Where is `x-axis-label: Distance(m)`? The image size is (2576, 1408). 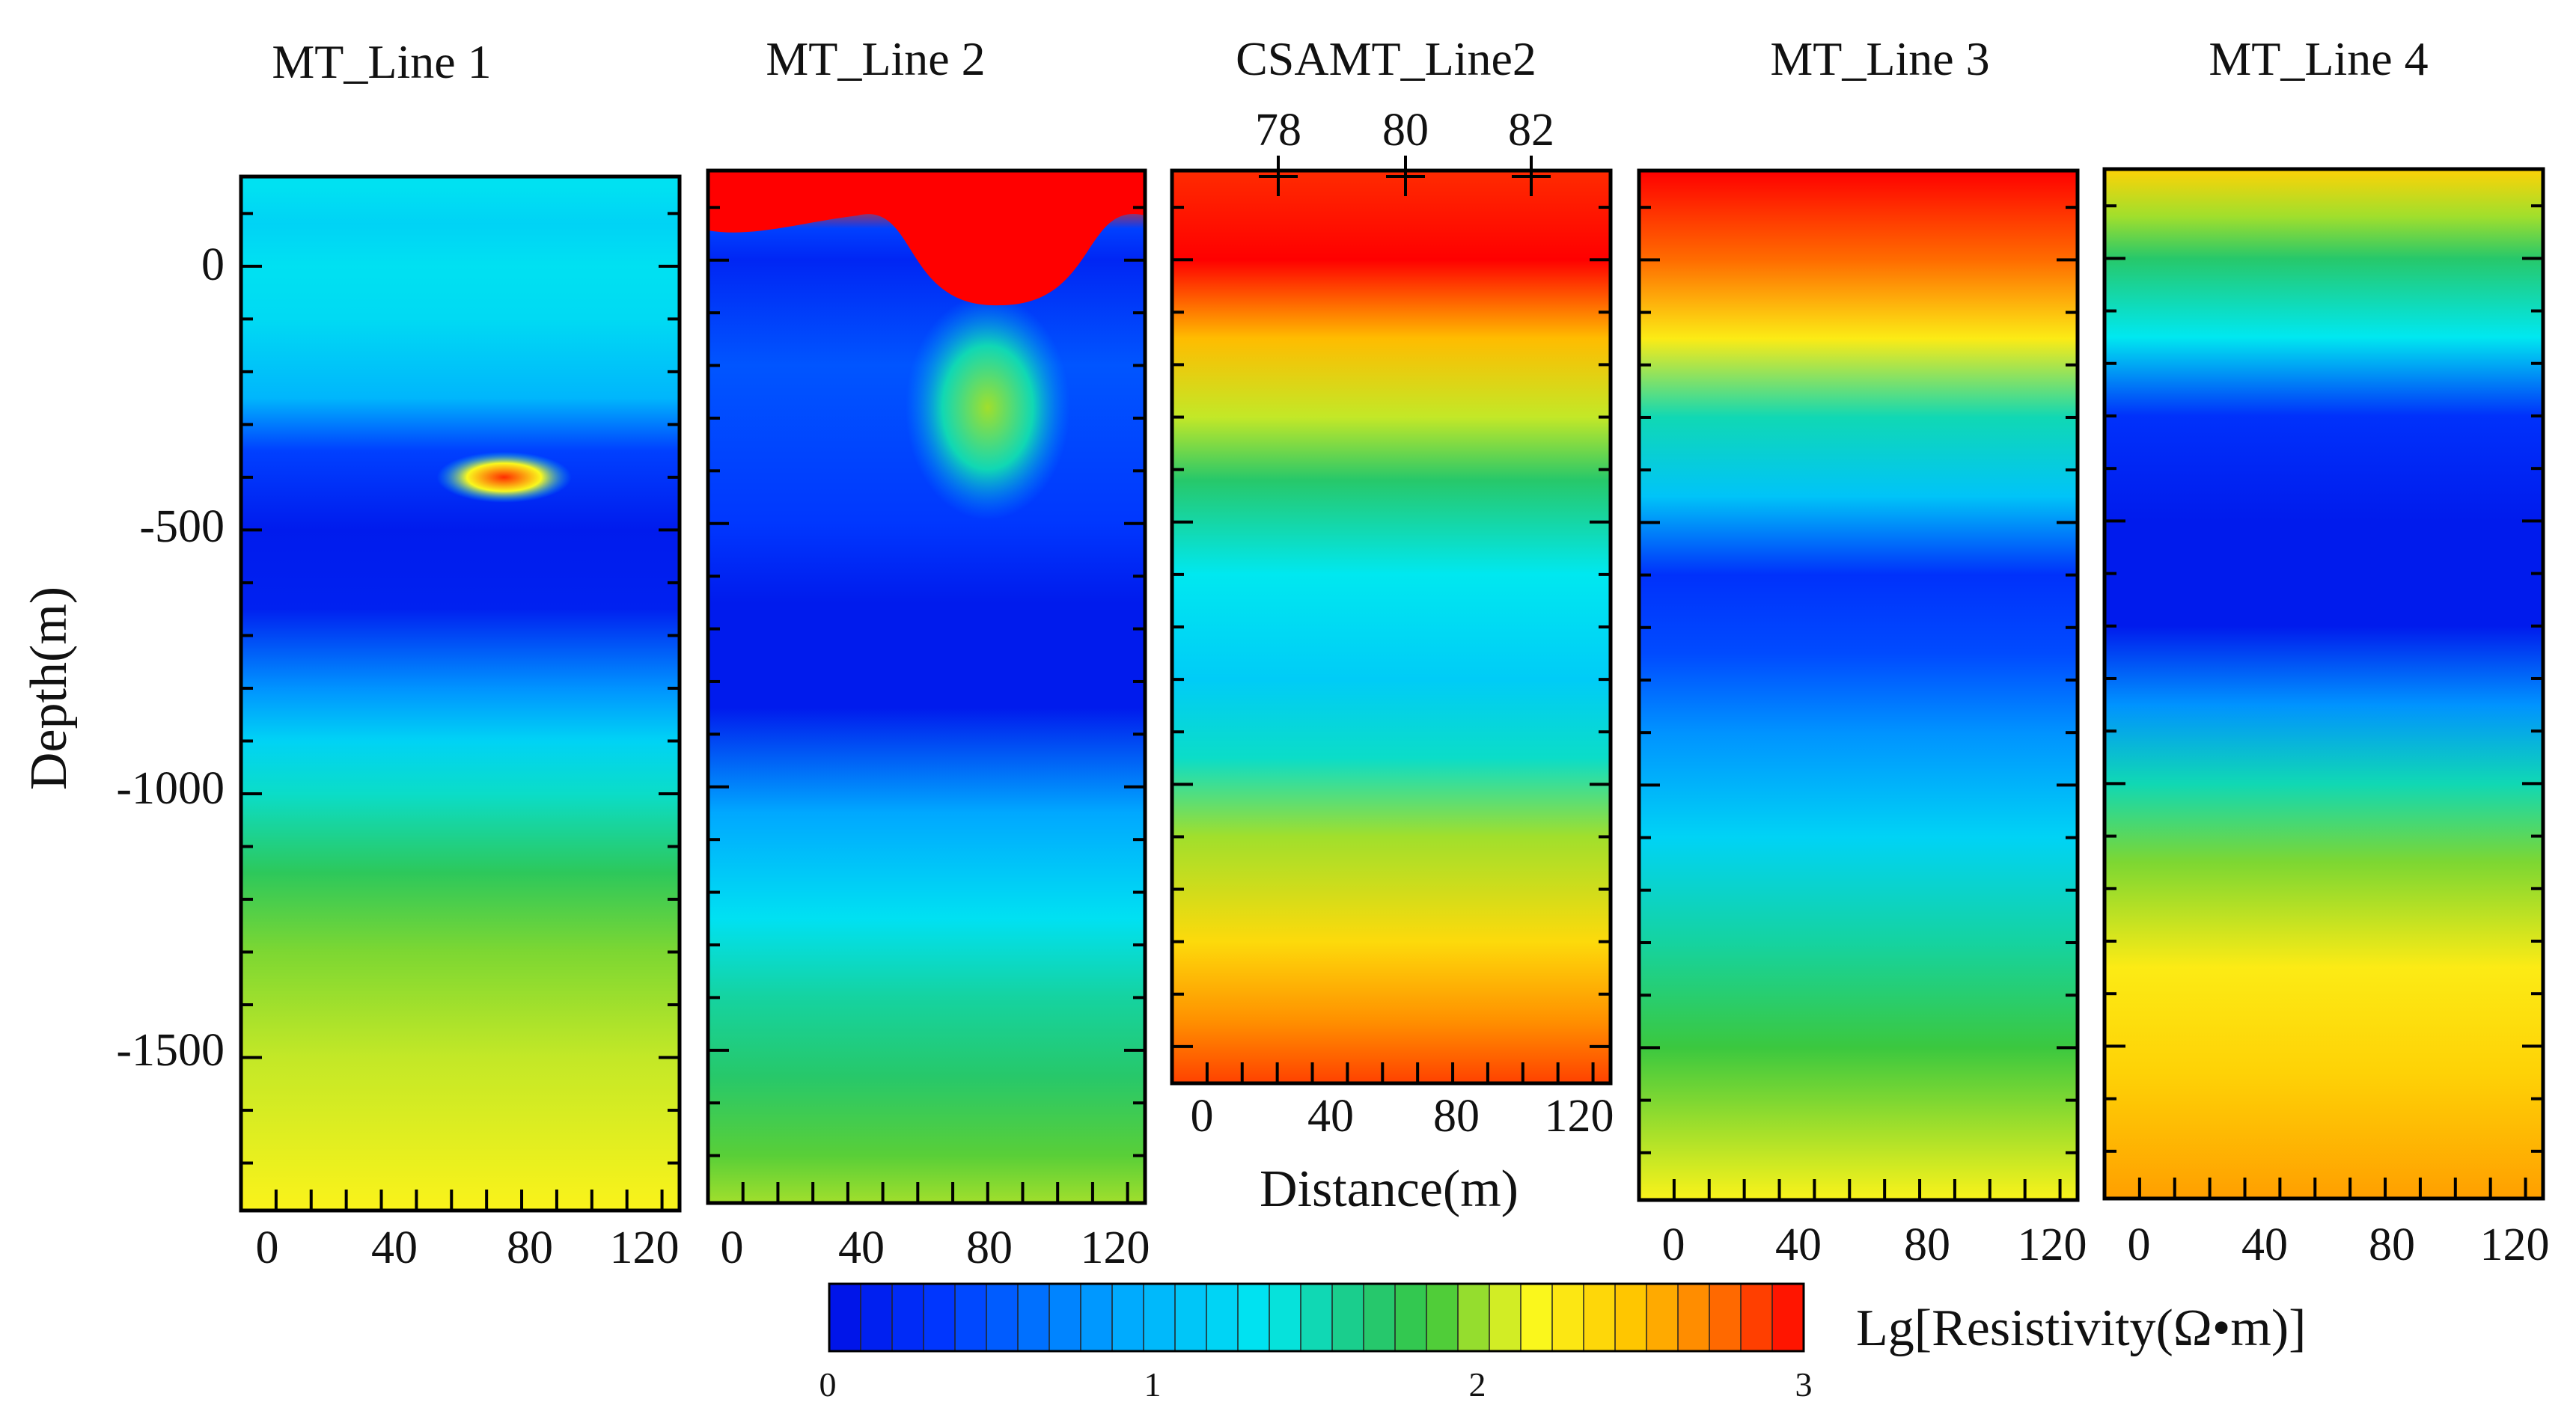 x-axis-label: Distance(m) is located at coordinates (1389, 1189).